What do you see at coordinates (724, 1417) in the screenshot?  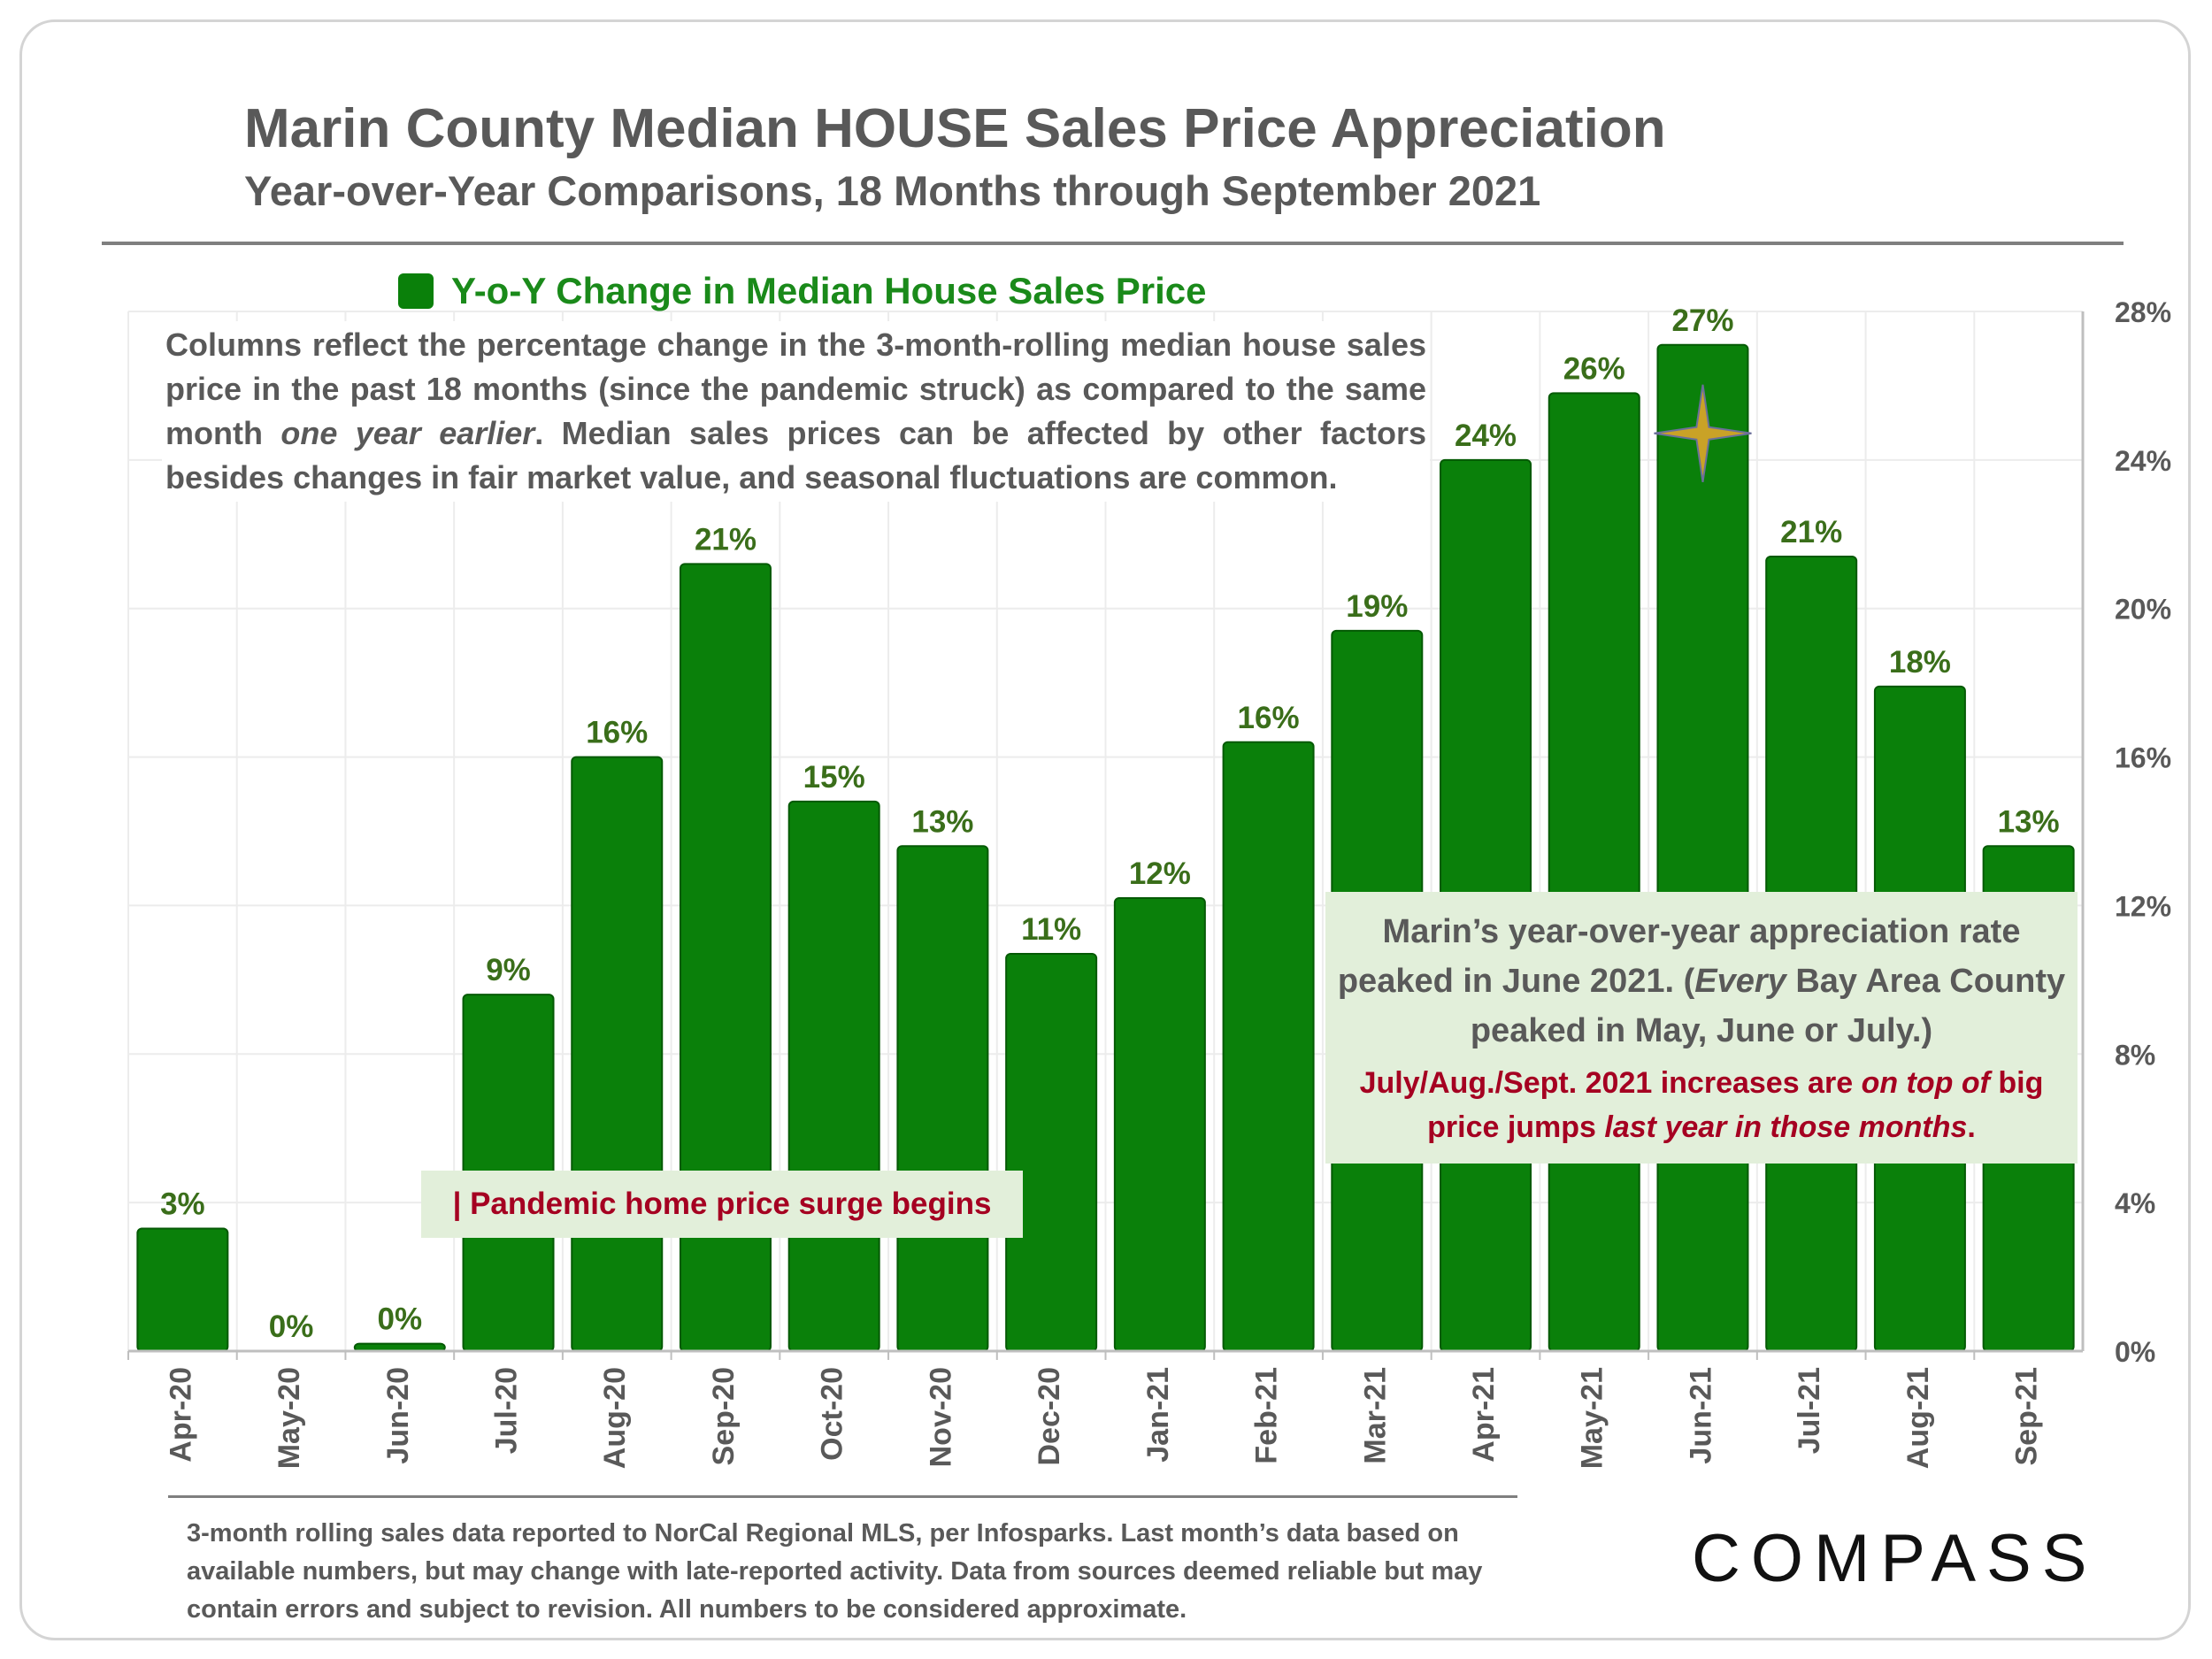 I see `x-tick-label: Sep-20` at bounding box center [724, 1417].